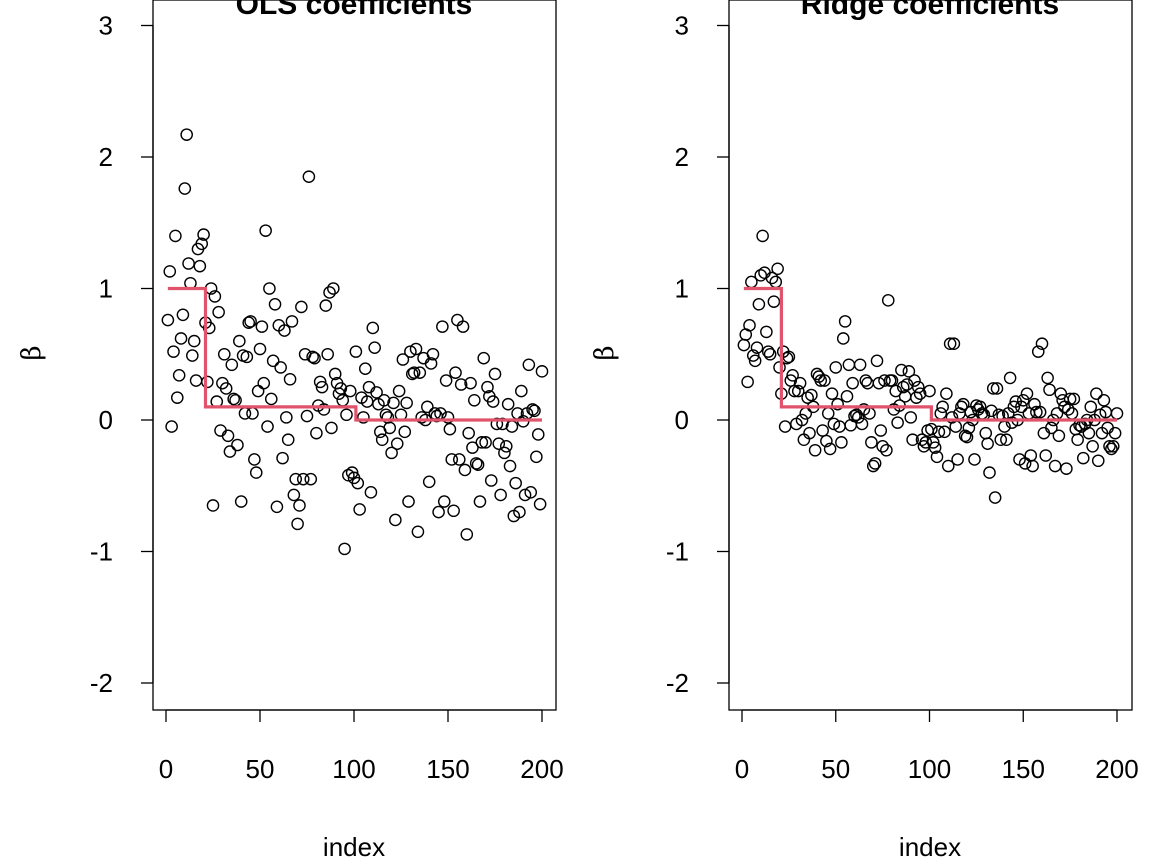 This screenshot has height=864, width=1152. I want to click on ridge-x-tick-label: 100, so click(929, 769).